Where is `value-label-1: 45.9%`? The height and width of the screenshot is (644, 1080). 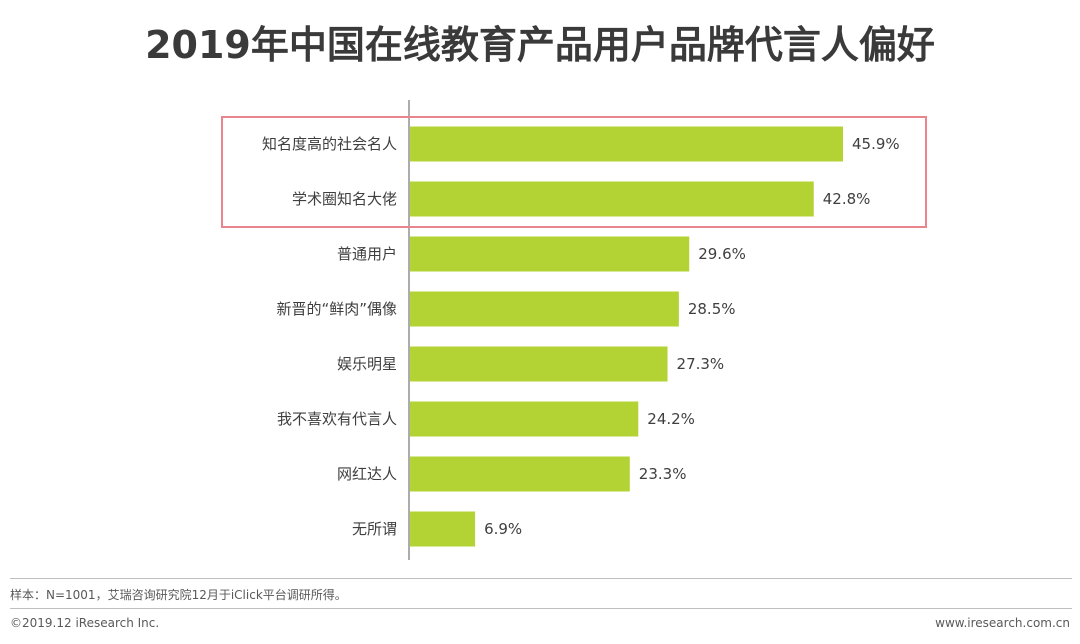
value-label-1: 45.9% is located at coordinates (876, 144).